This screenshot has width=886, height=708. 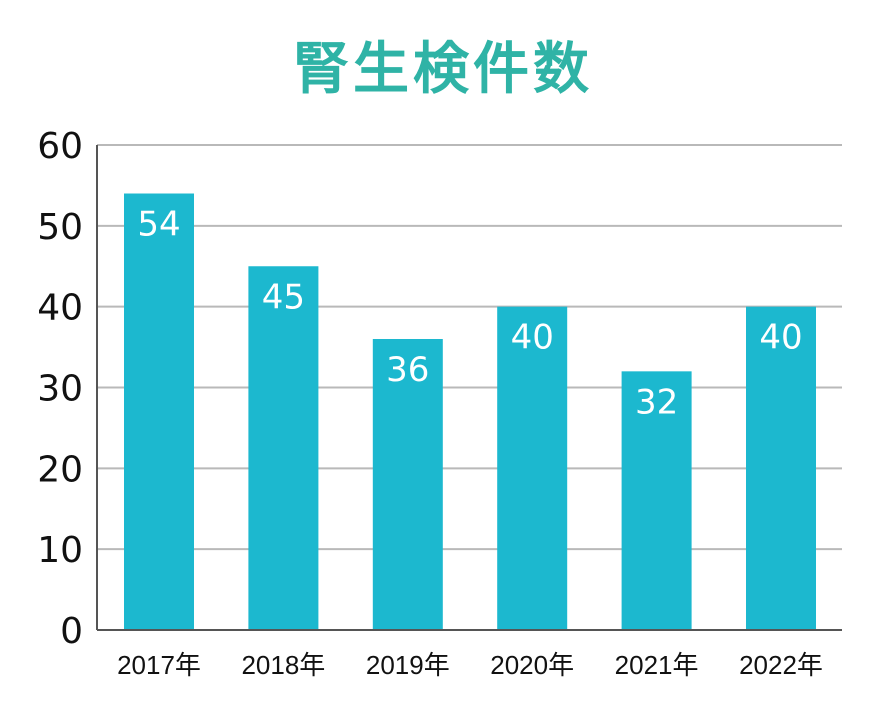 I want to click on x-tick-label: 2021年, so click(x=657, y=665).